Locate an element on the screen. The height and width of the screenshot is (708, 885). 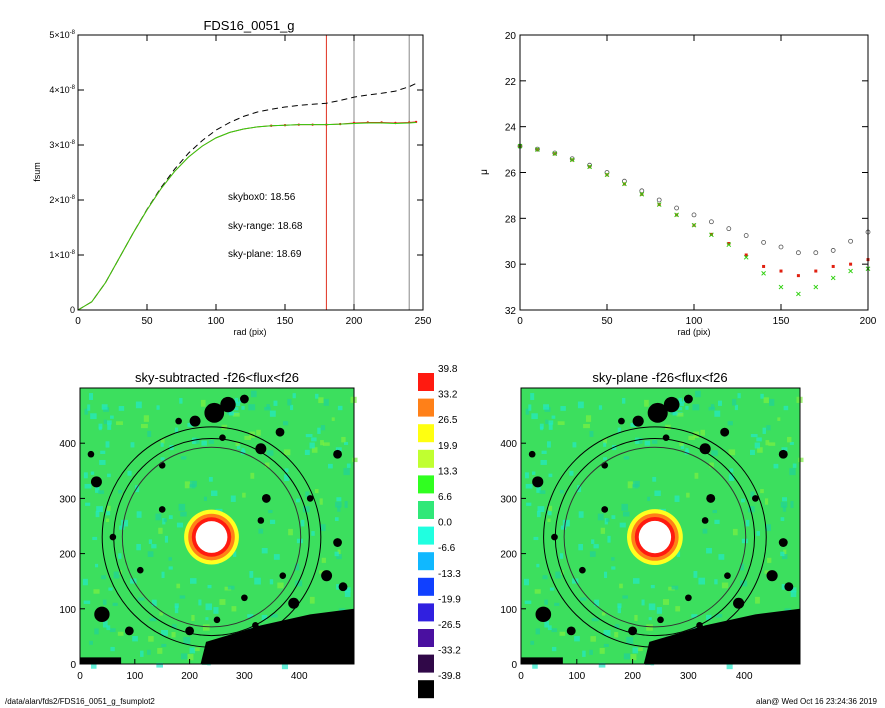
y-tick-label: 2×10⁻⁸ is located at coordinates (62, 200).